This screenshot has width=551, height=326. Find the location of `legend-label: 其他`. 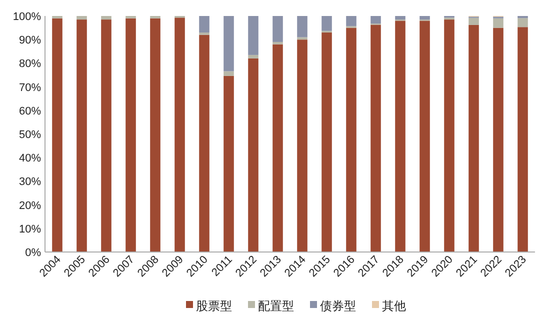

legend-label: 其他 is located at coordinates (394, 306).